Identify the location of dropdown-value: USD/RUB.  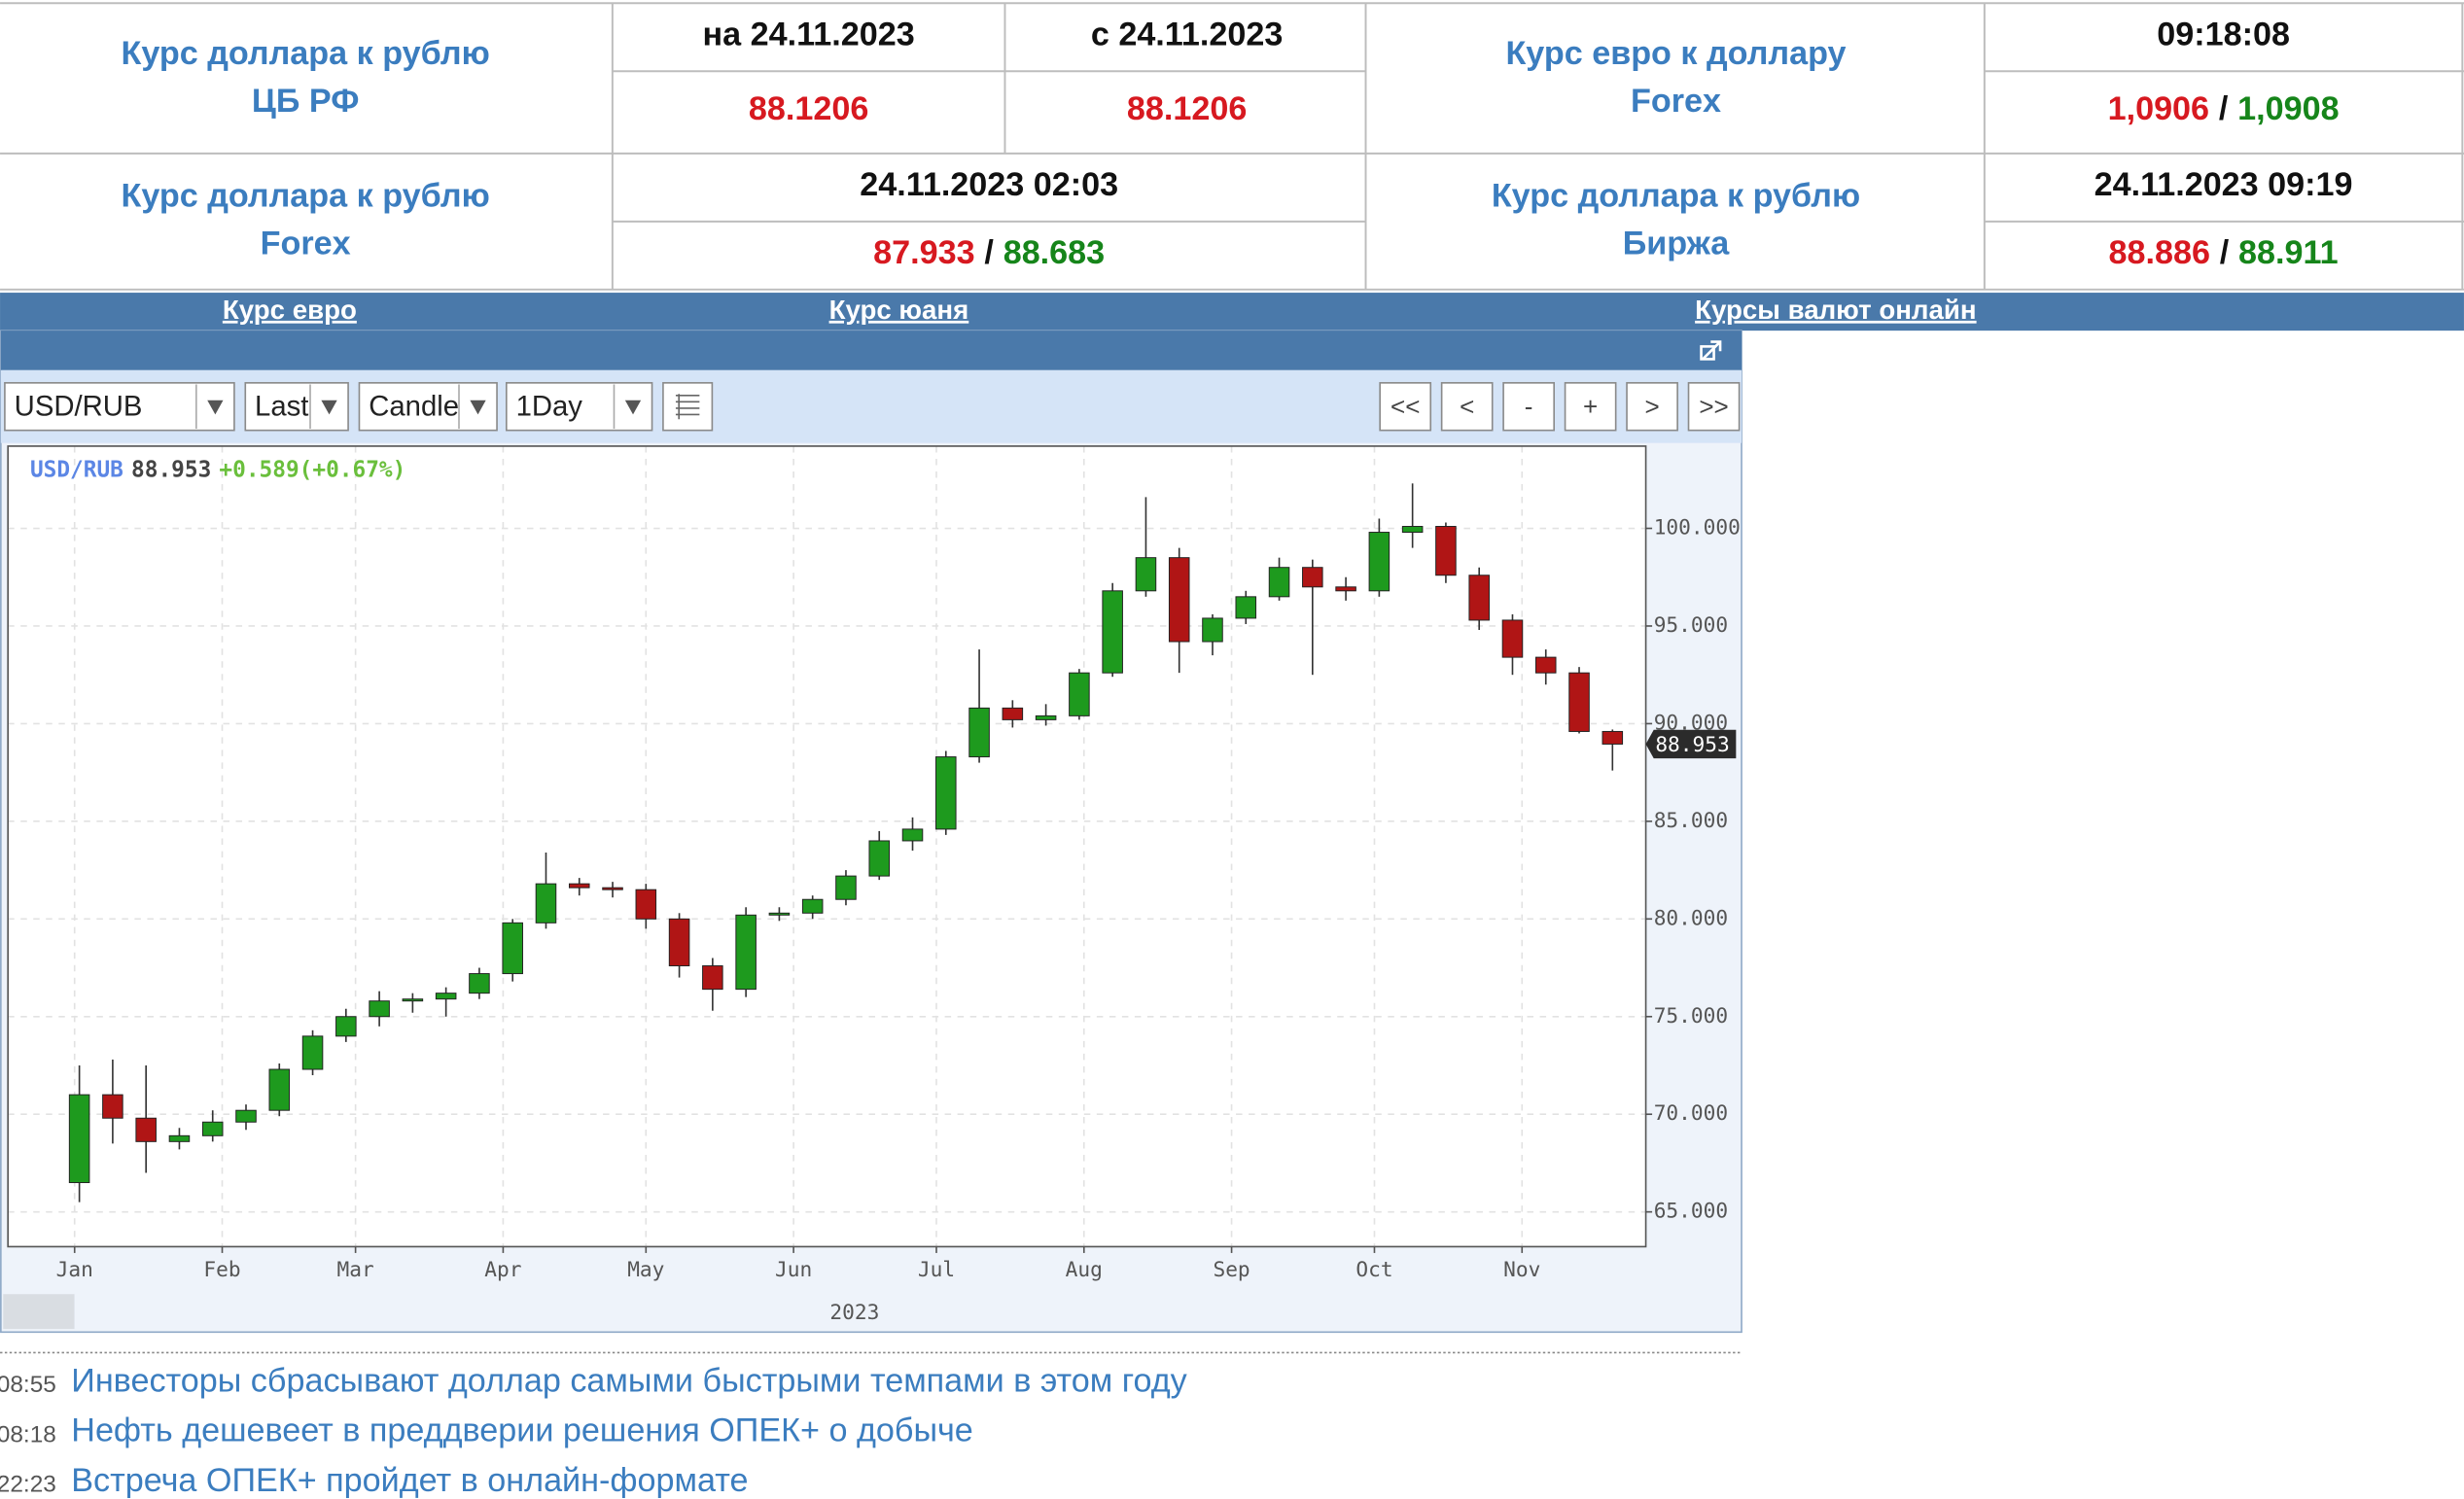
(79, 407).